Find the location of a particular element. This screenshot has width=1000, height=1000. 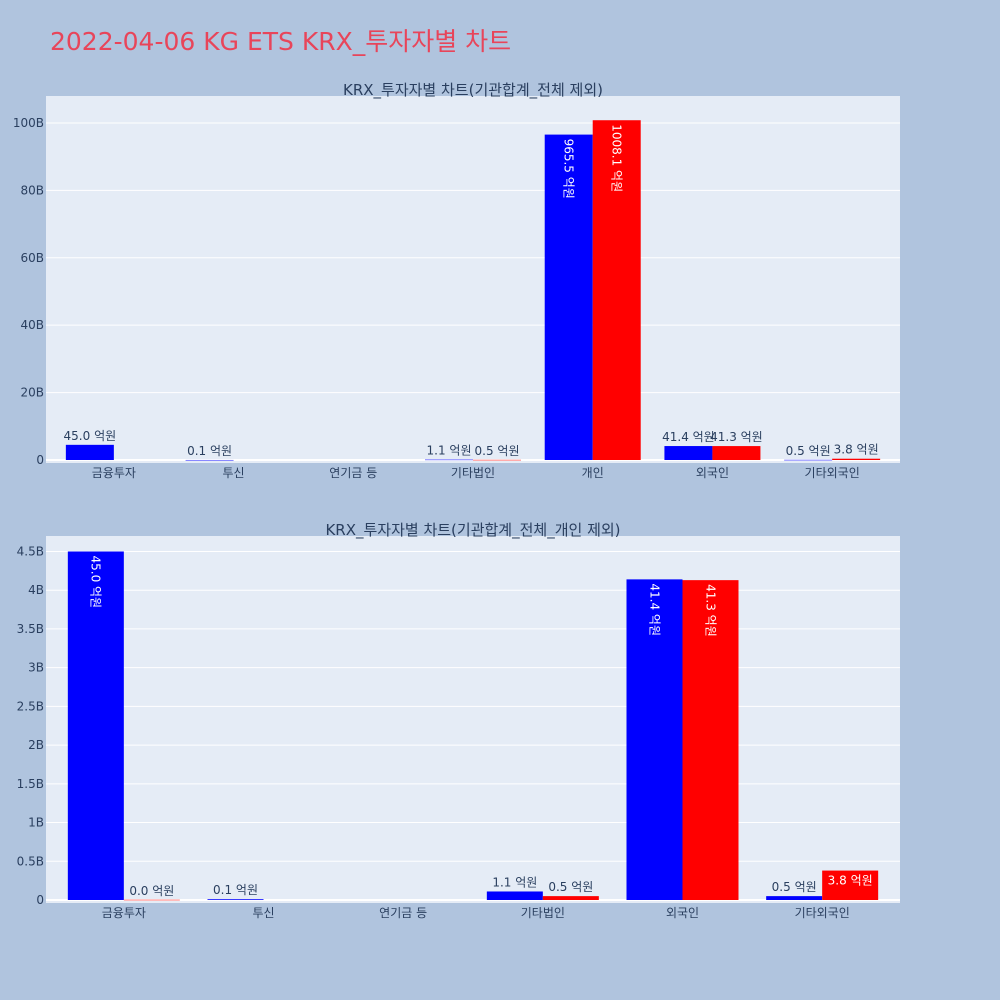

y-tick-label: 80B is located at coordinates (32, 190).